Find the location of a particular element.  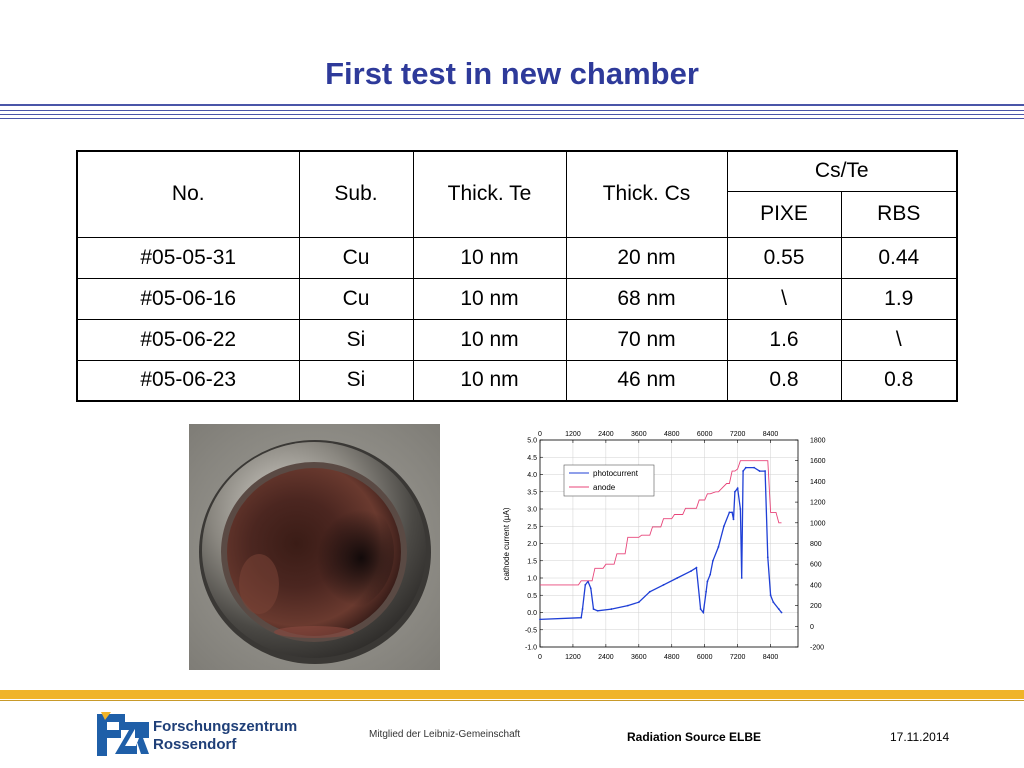

y2-tick-label: 1400 is located at coordinates (818, 482).